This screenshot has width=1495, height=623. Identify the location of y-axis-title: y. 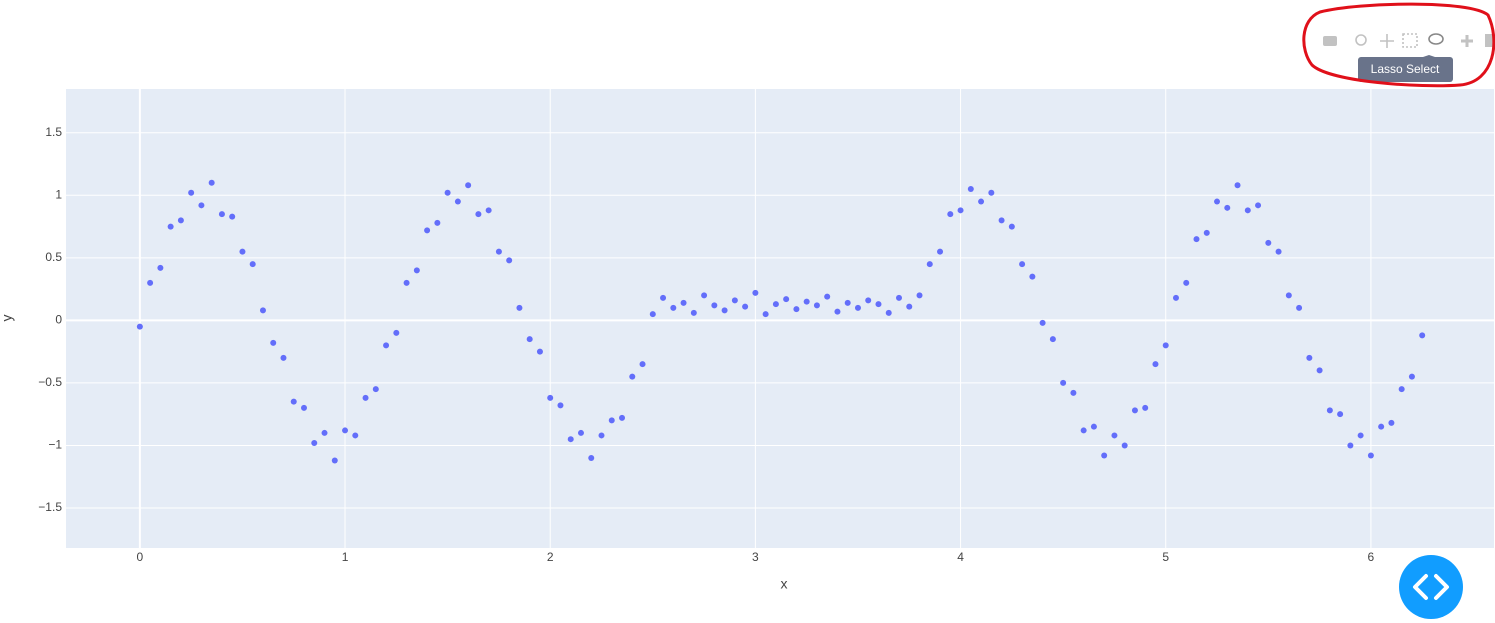
(7, 318).